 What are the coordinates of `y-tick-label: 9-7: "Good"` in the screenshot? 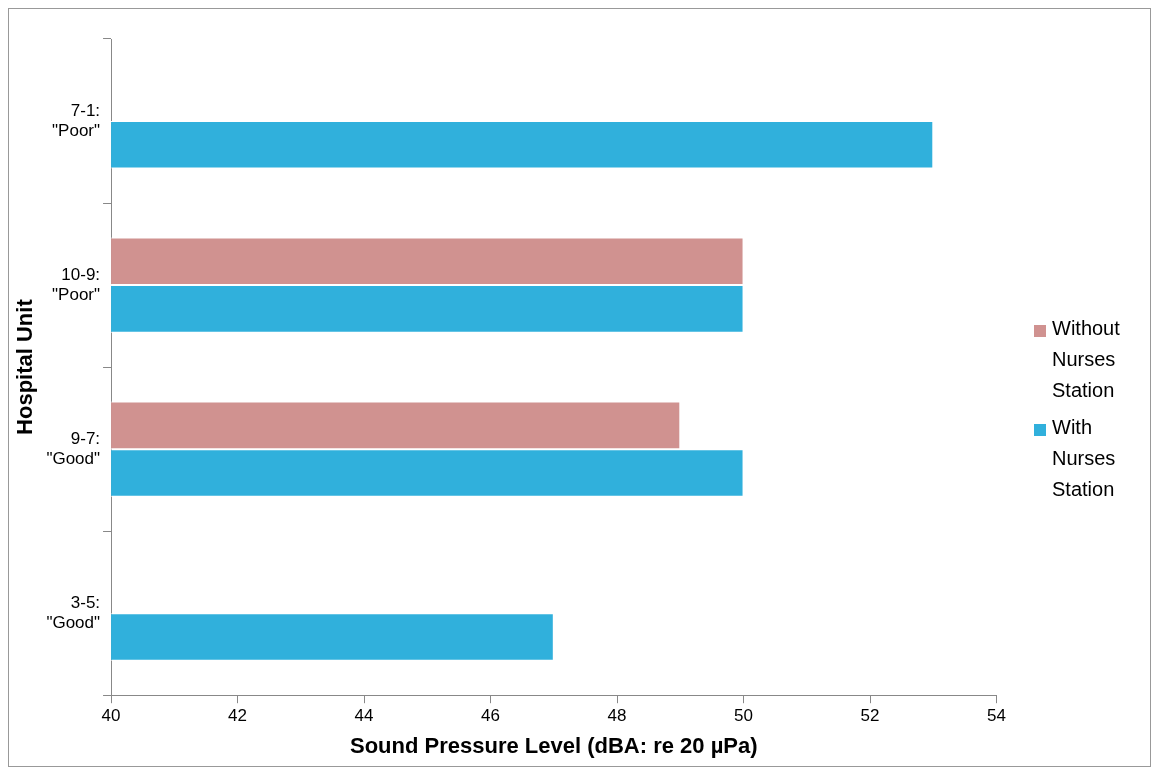 It's located at (73, 448).